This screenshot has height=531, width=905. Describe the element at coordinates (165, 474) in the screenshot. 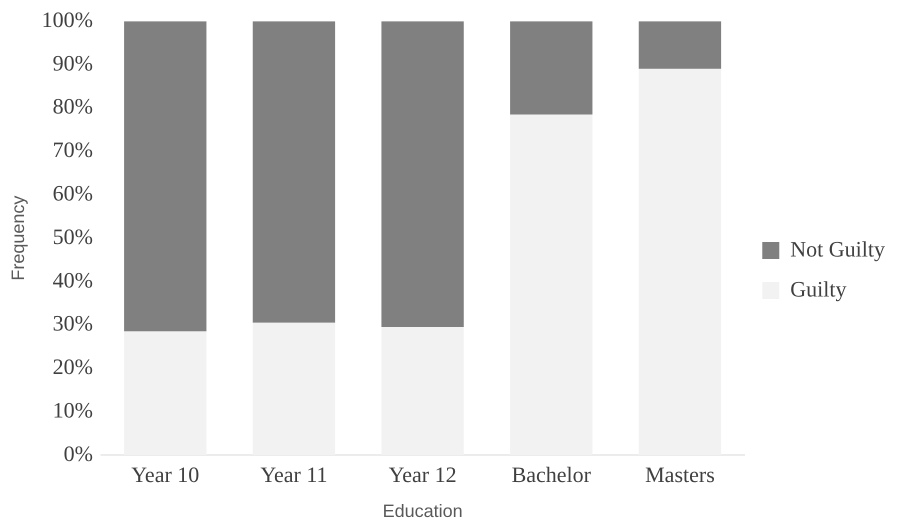

I see `x-tick-label: Year 10` at that location.